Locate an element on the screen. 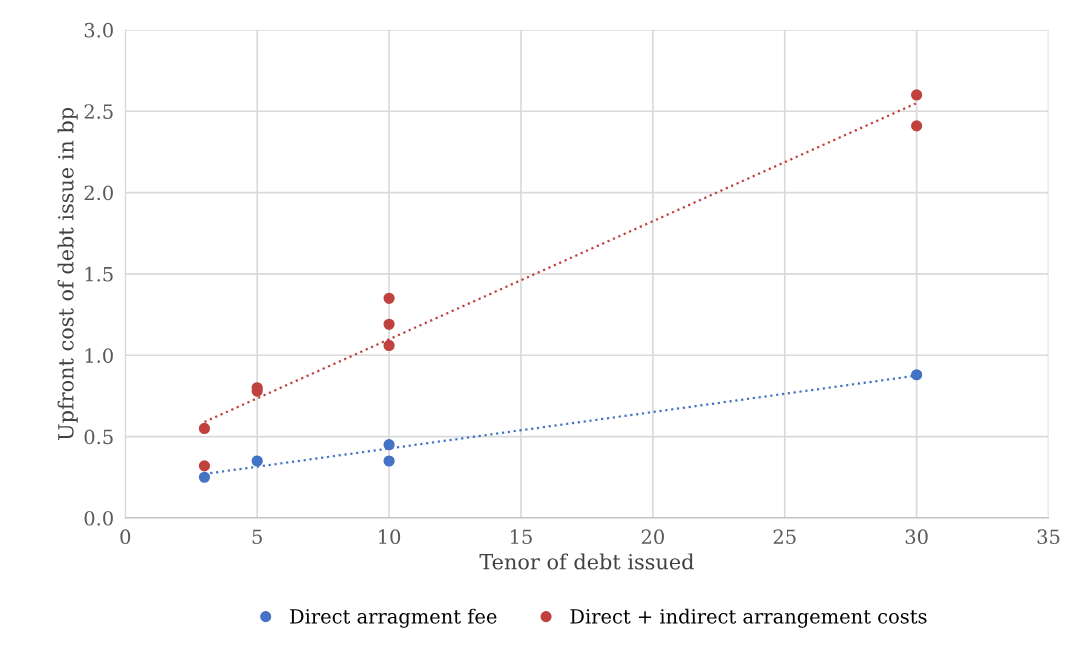 The image size is (1071, 664). y-tick-label: 2.0 is located at coordinates (98, 193).